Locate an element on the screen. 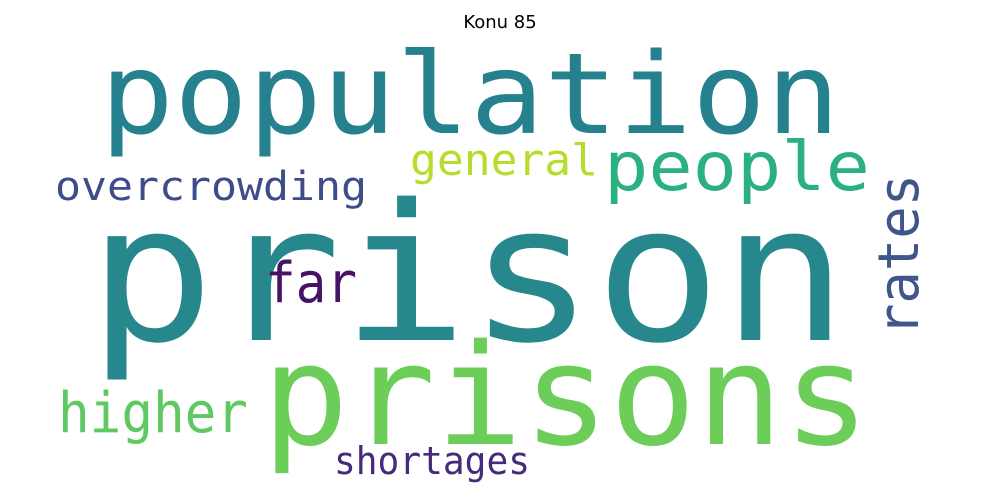 This screenshot has height=500, width=1000. chart-title: Konu 85 is located at coordinates (500, 22).